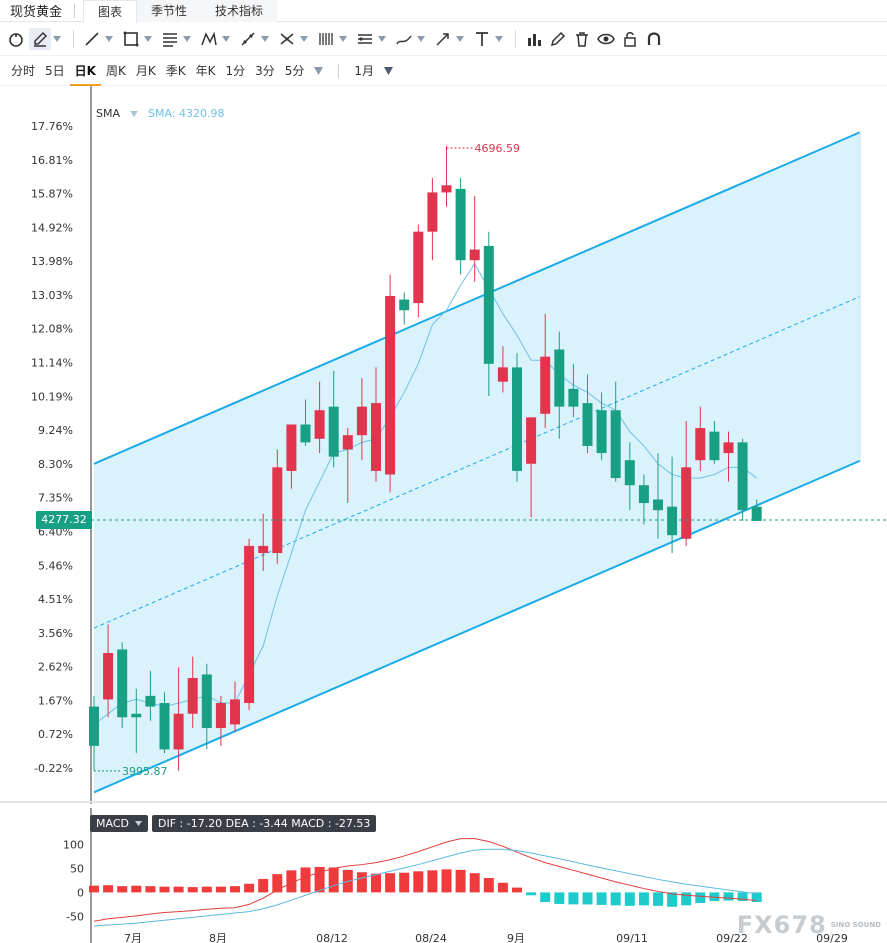  I want to click on y-tick-label: 5.46%, so click(55, 565).